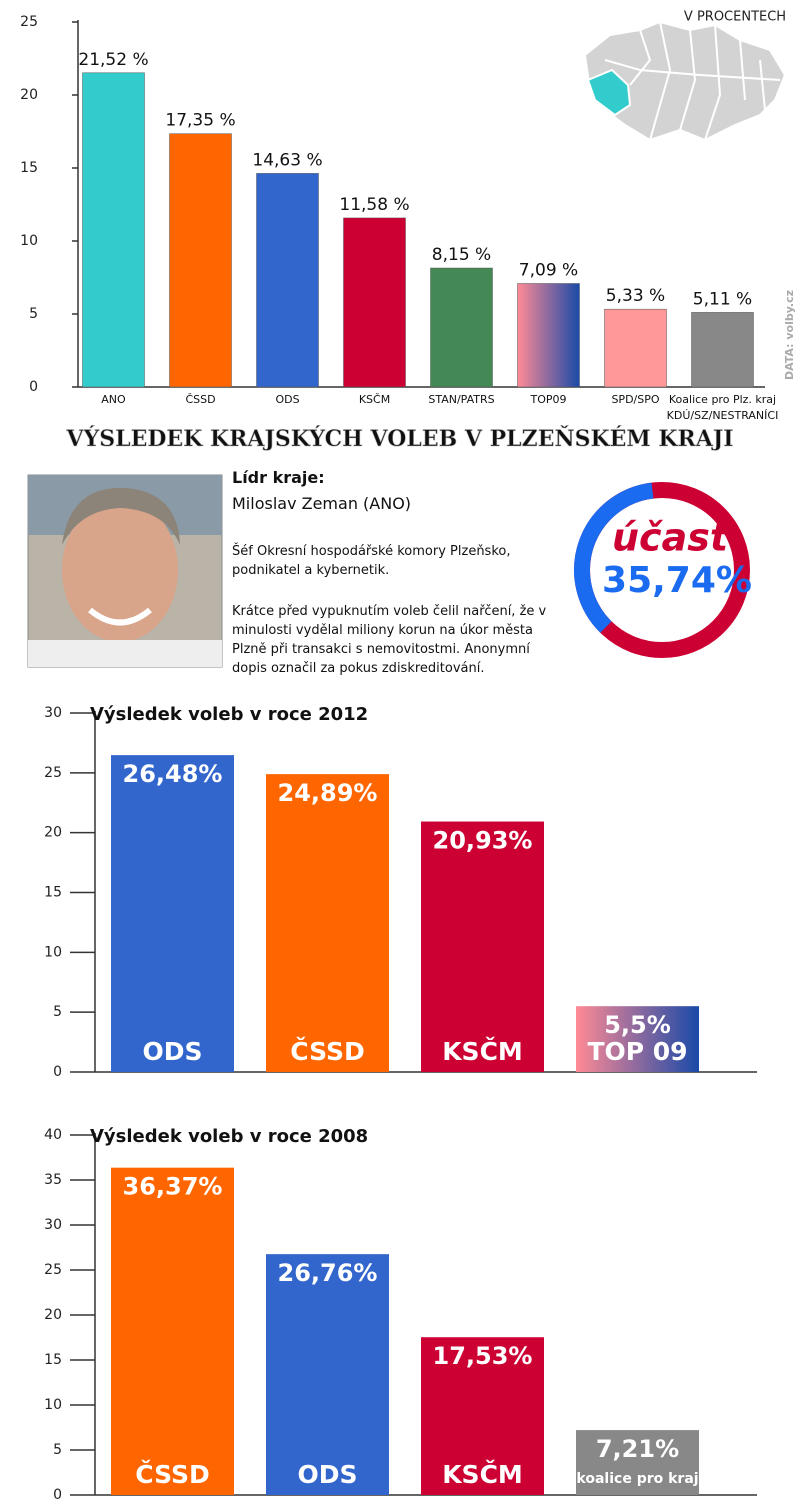  Describe the element at coordinates (461, 399) in the screenshot. I see `x-tick-label: STAN/PATRS` at that location.